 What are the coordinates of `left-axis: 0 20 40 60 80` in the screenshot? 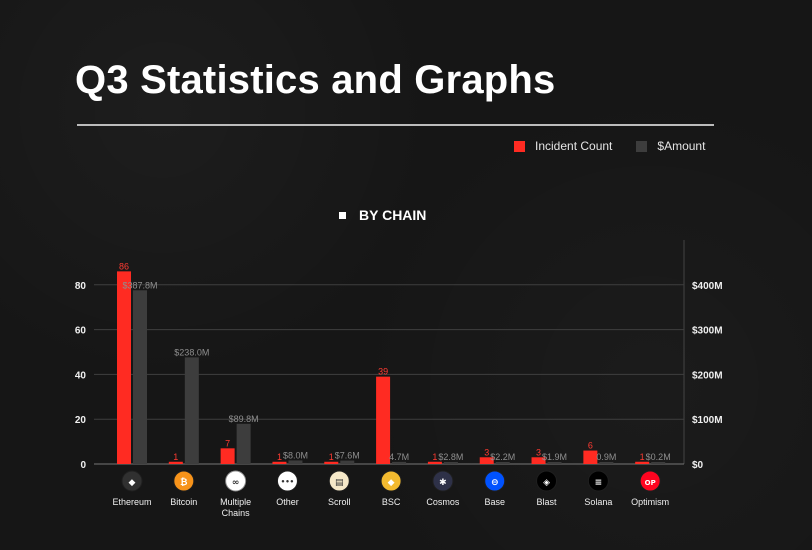 It's located at (81, 376).